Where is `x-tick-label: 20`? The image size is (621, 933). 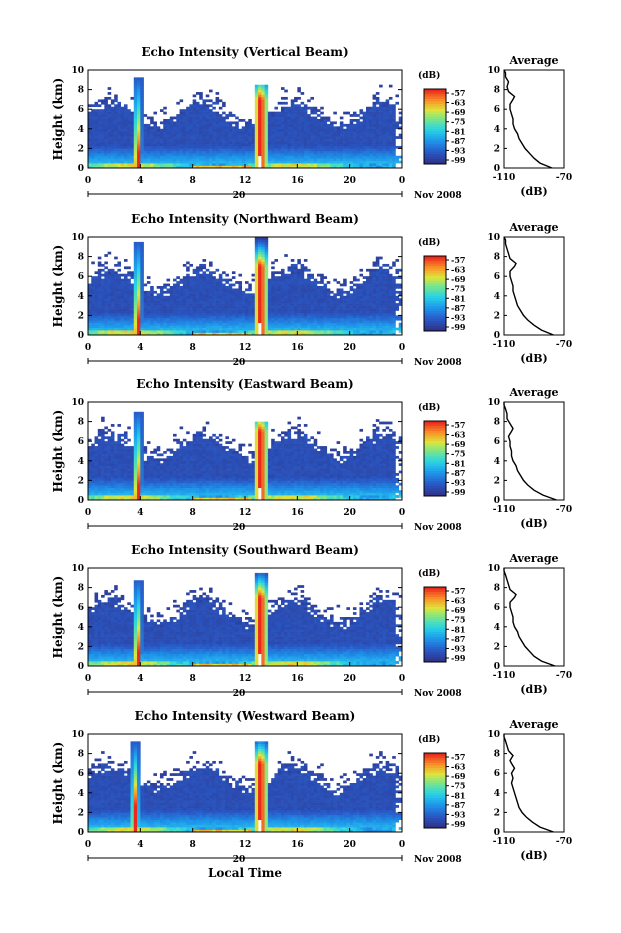
x-tick-label: 20 is located at coordinates (349, 181).